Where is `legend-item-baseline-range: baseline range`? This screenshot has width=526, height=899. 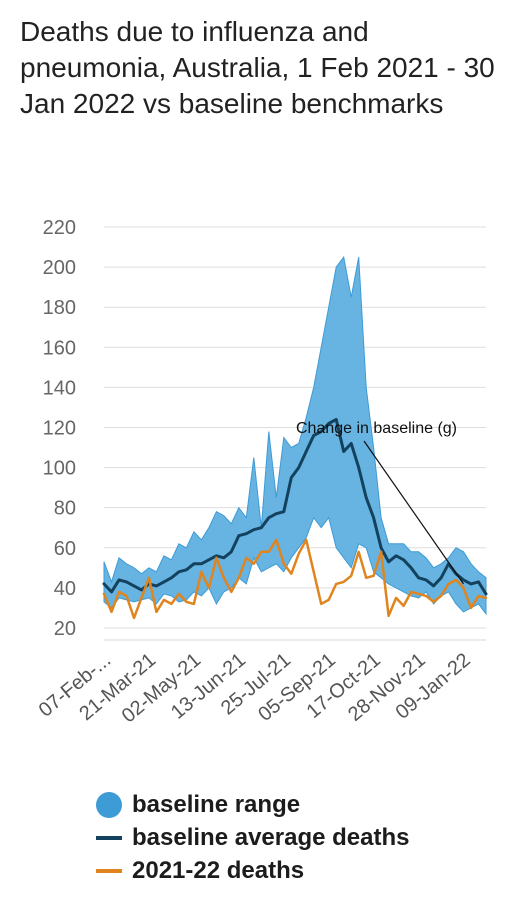
legend-item-baseline-range: baseline range is located at coordinates (252, 804).